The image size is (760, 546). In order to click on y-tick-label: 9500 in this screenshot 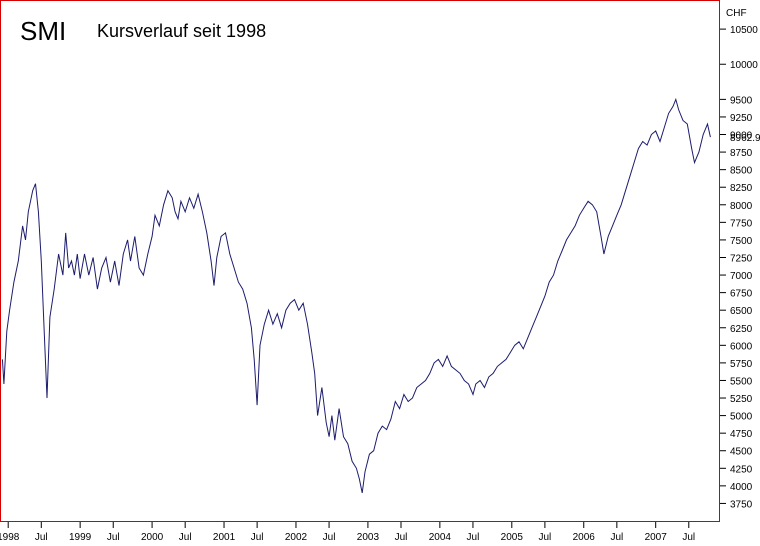, I will do `click(741, 100)`.